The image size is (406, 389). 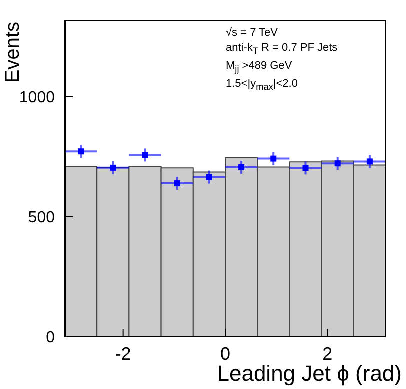 What do you see at coordinates (327, 354) in the screenshot?
I see `x-tick-label: 2` at bounding box center [327, 354].